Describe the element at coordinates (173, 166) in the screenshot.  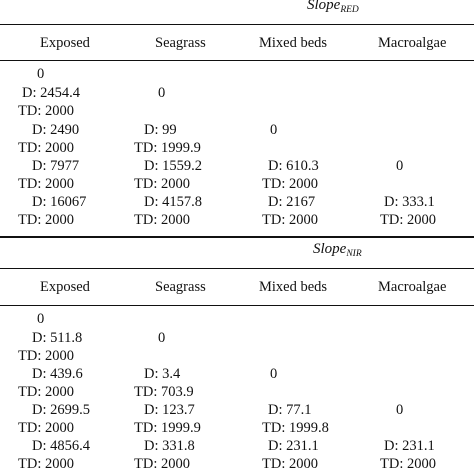
I see `table-cell: D: 1559.2` at that location.